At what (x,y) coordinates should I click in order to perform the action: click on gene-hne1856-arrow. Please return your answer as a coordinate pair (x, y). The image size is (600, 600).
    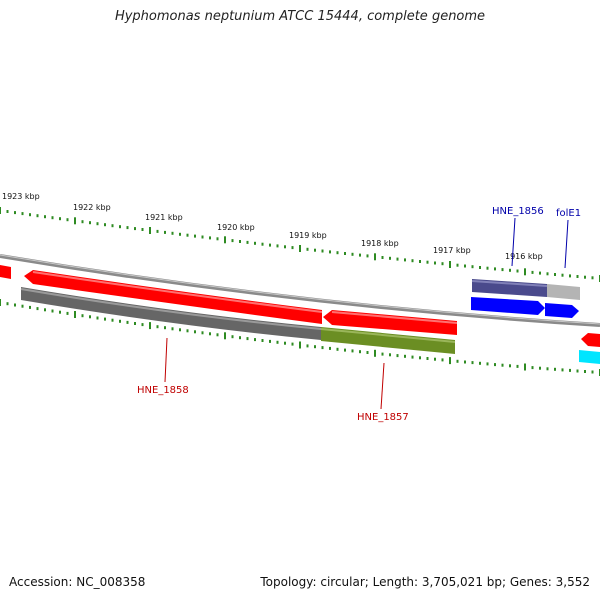
    Looking at the image, I should click on (508, 306).